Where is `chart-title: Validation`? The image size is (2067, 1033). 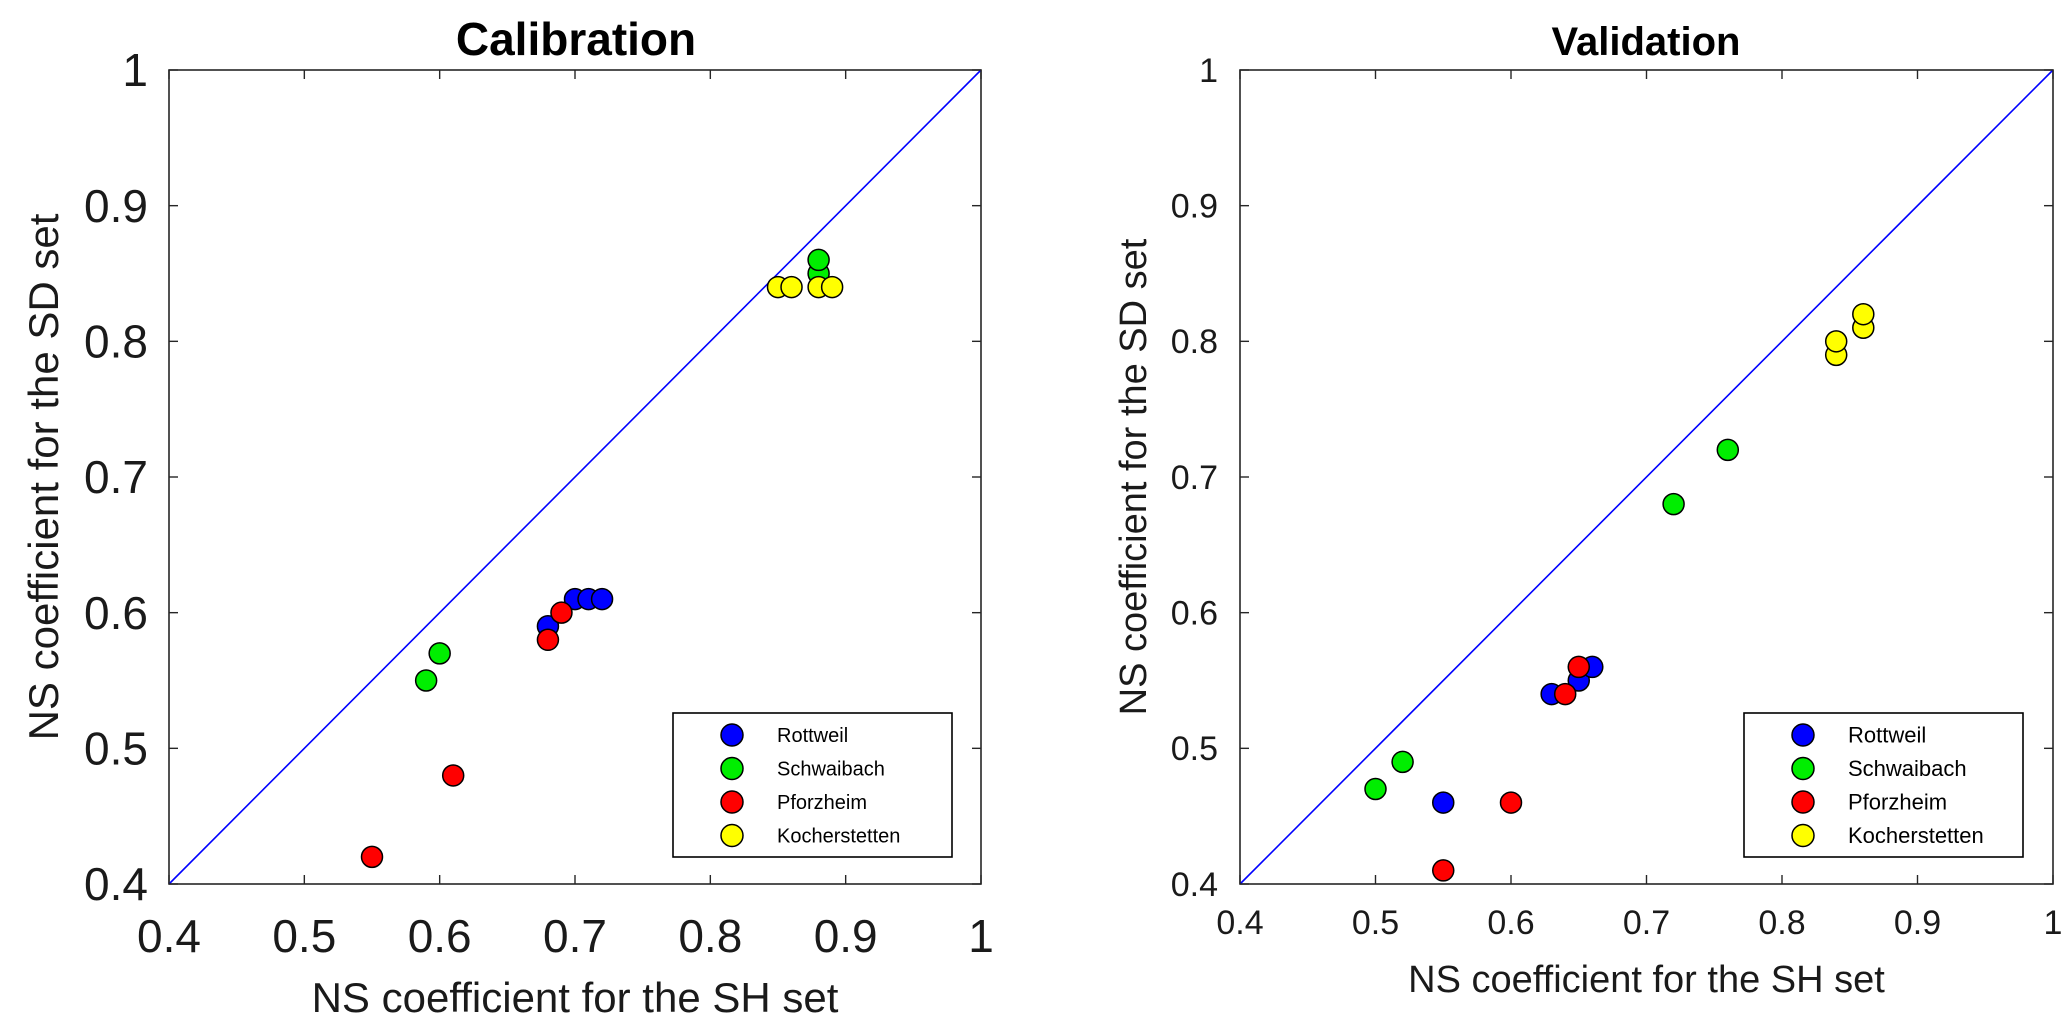
chart-title: Validation is located at coordinates (1646, 42).